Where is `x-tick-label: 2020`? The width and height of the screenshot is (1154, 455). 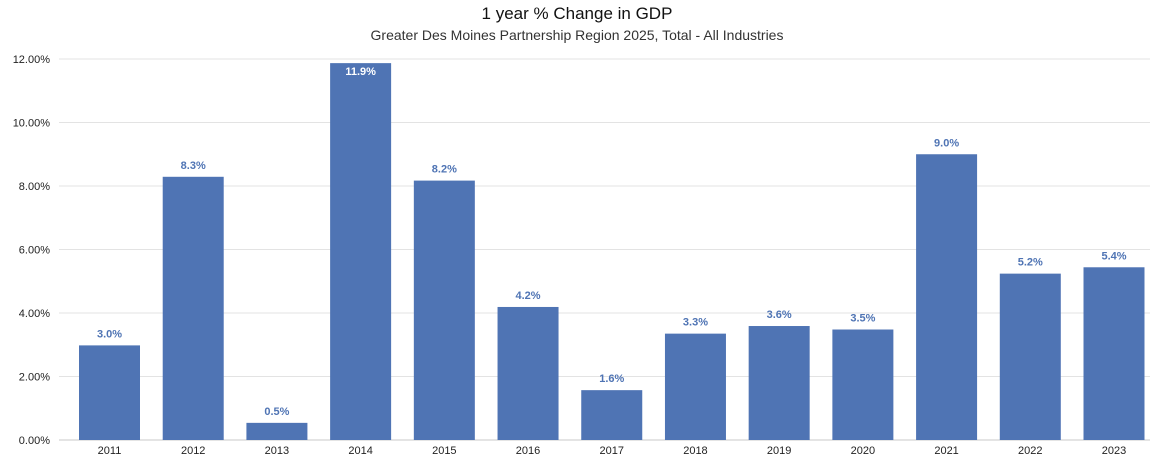 x-tick-label: 2020 is located at coordinates (863, 450).